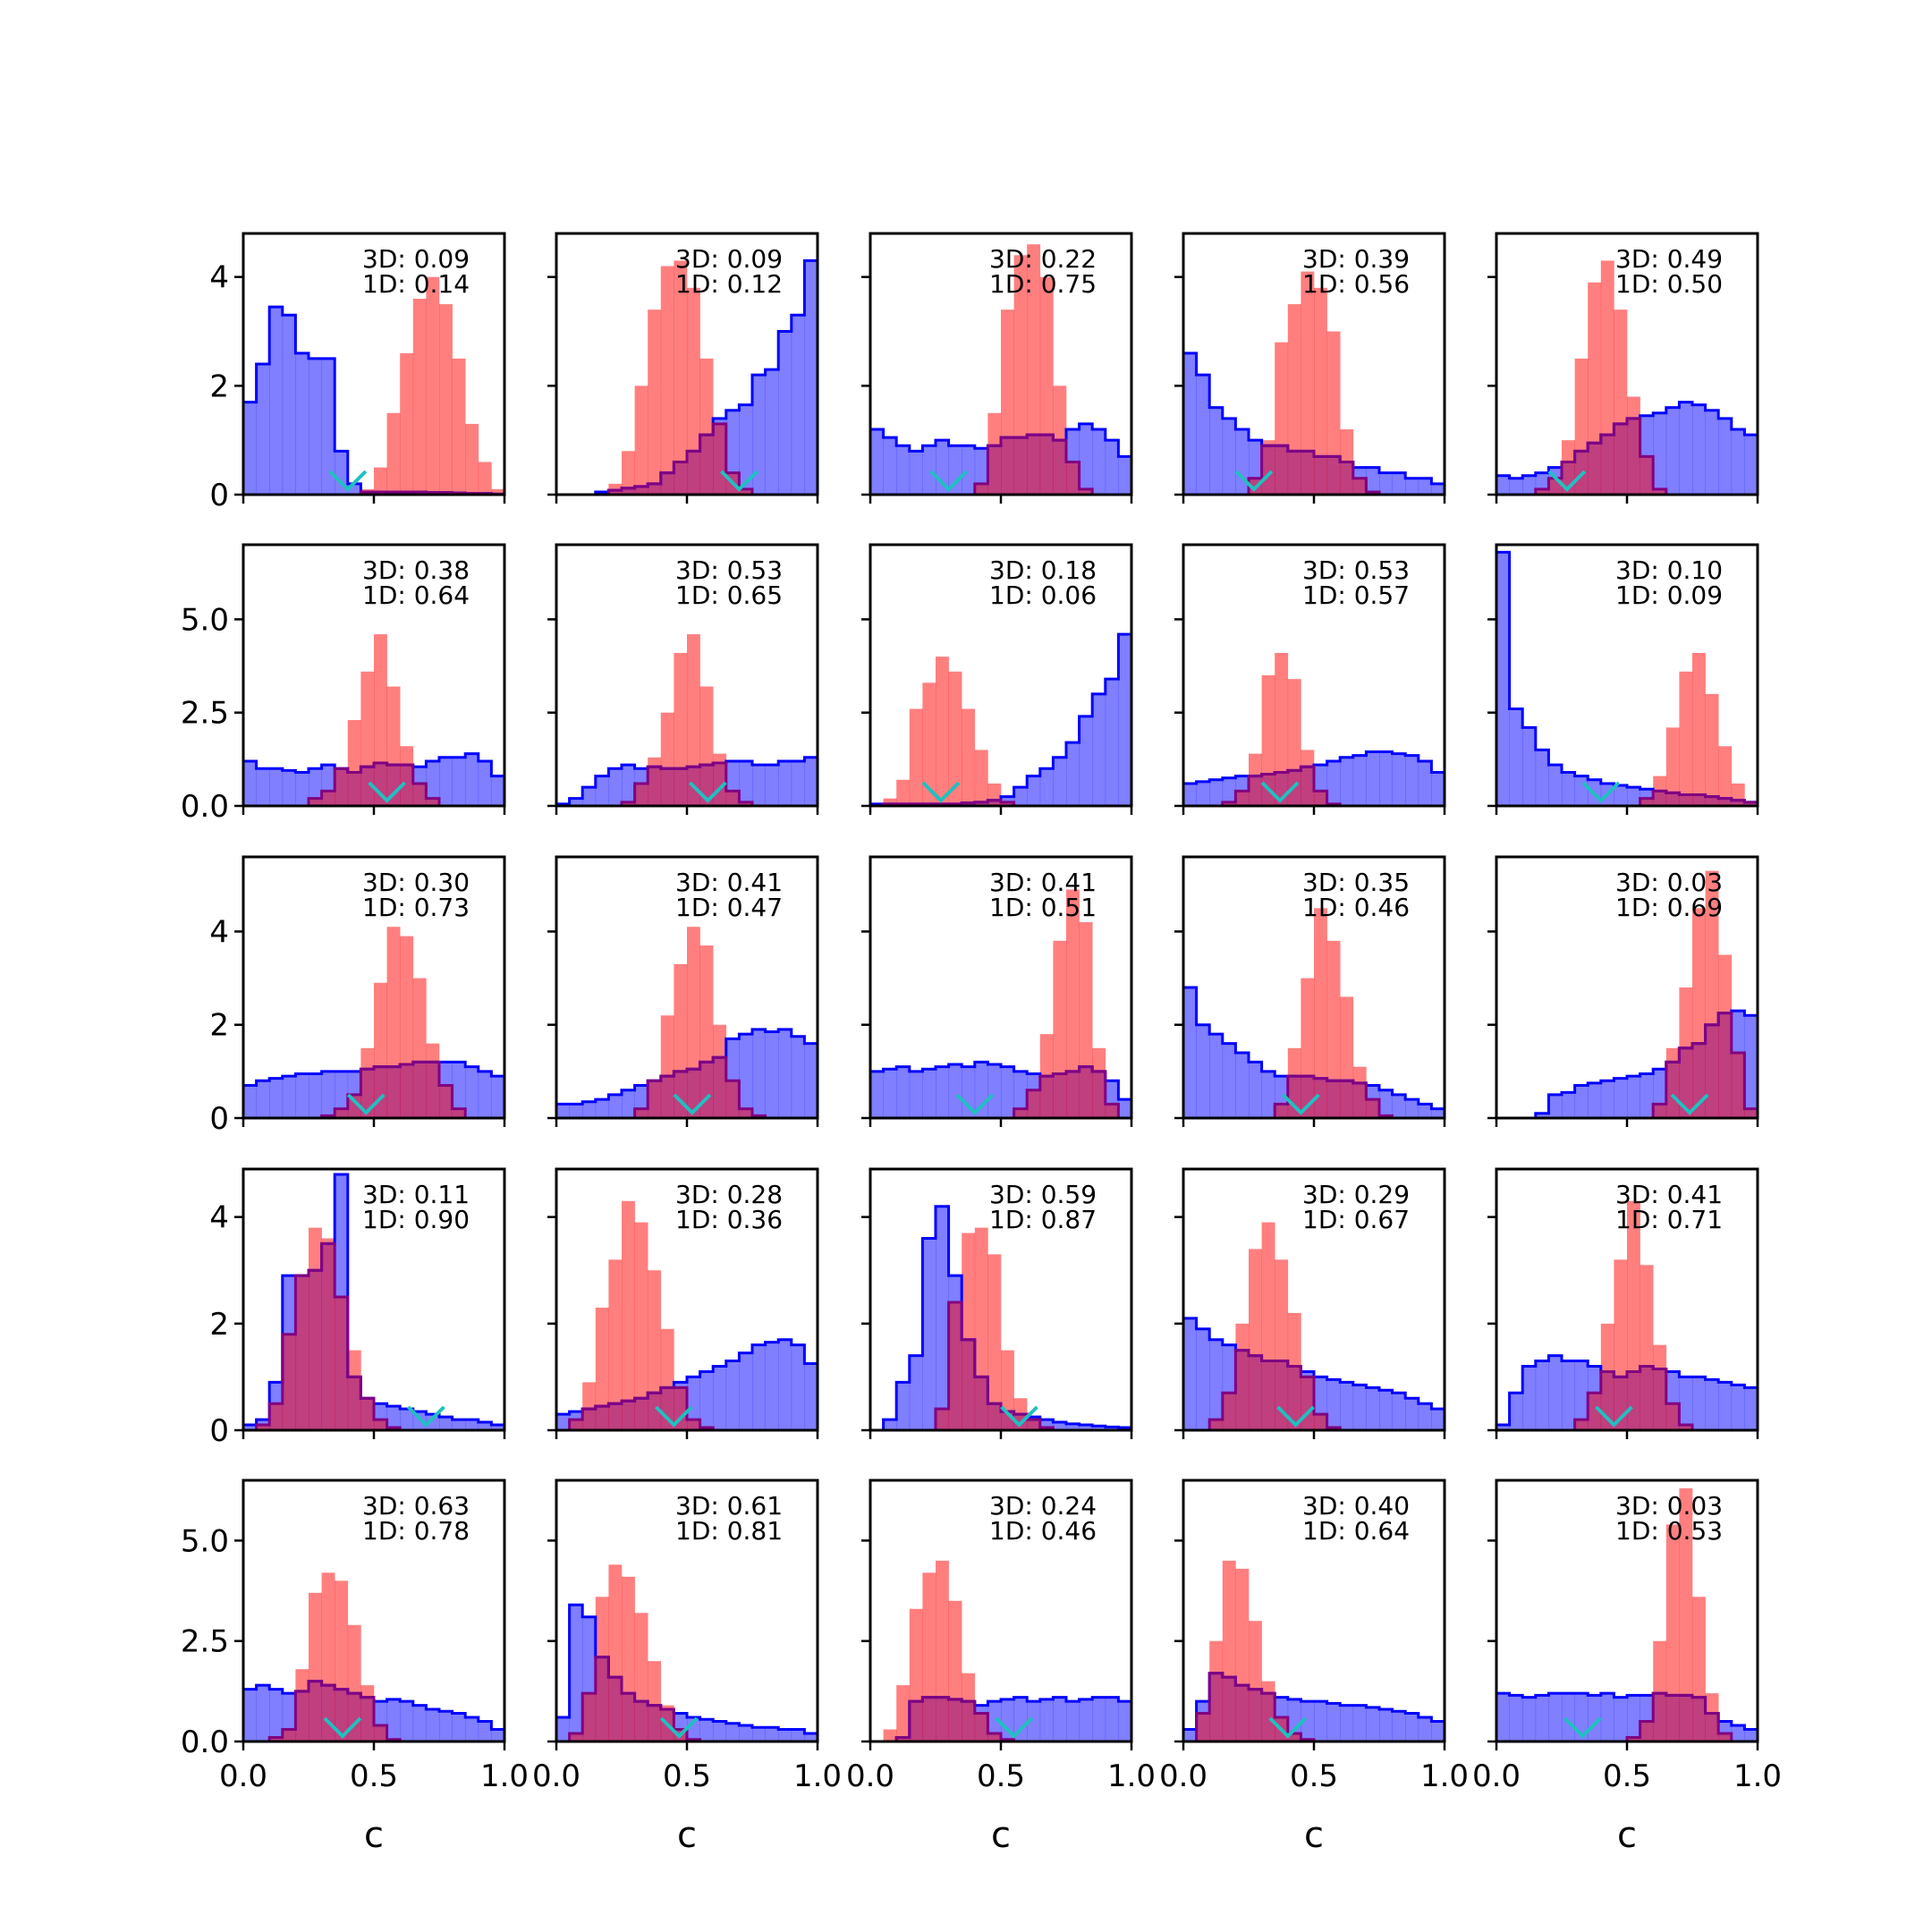 The height and width of the screenshot is (1932, 1932). Describe the element at coordinates (1356, 1531) in the screenshot. I see `annotation-1d: 1D: 0.64` at that location.